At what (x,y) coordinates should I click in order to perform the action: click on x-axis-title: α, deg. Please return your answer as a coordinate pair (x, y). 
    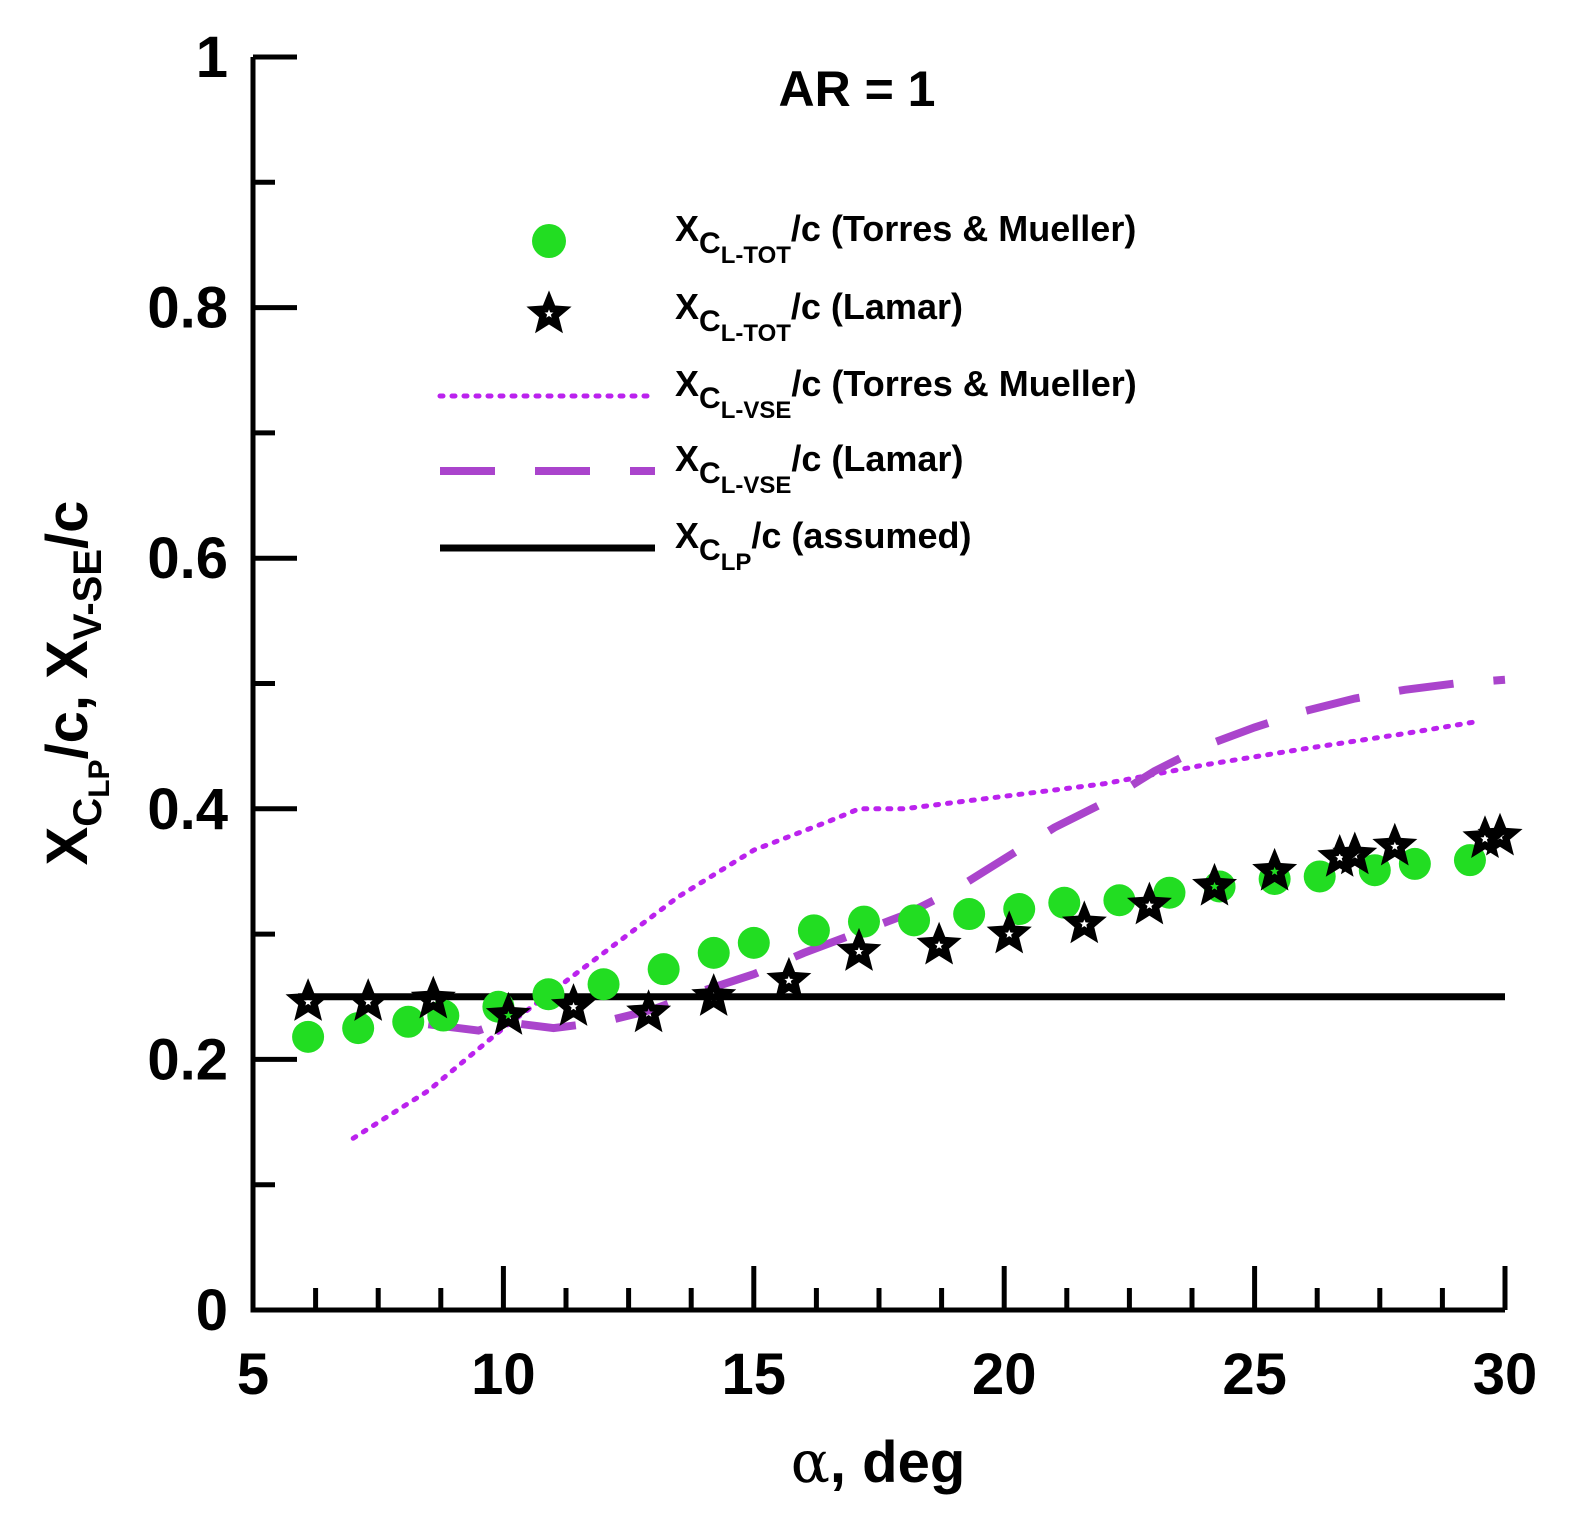
    Looking at the image, I should click on (878, 1462).